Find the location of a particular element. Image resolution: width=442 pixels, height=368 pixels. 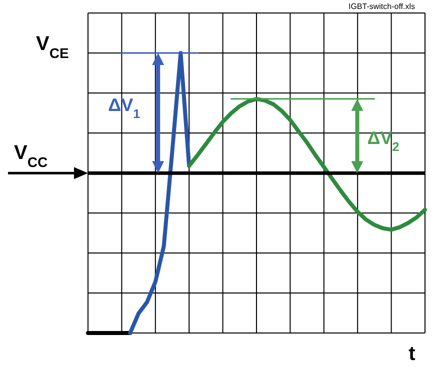

y-axis-title: V$_{CE}$ is located at coordinates (52, 47).